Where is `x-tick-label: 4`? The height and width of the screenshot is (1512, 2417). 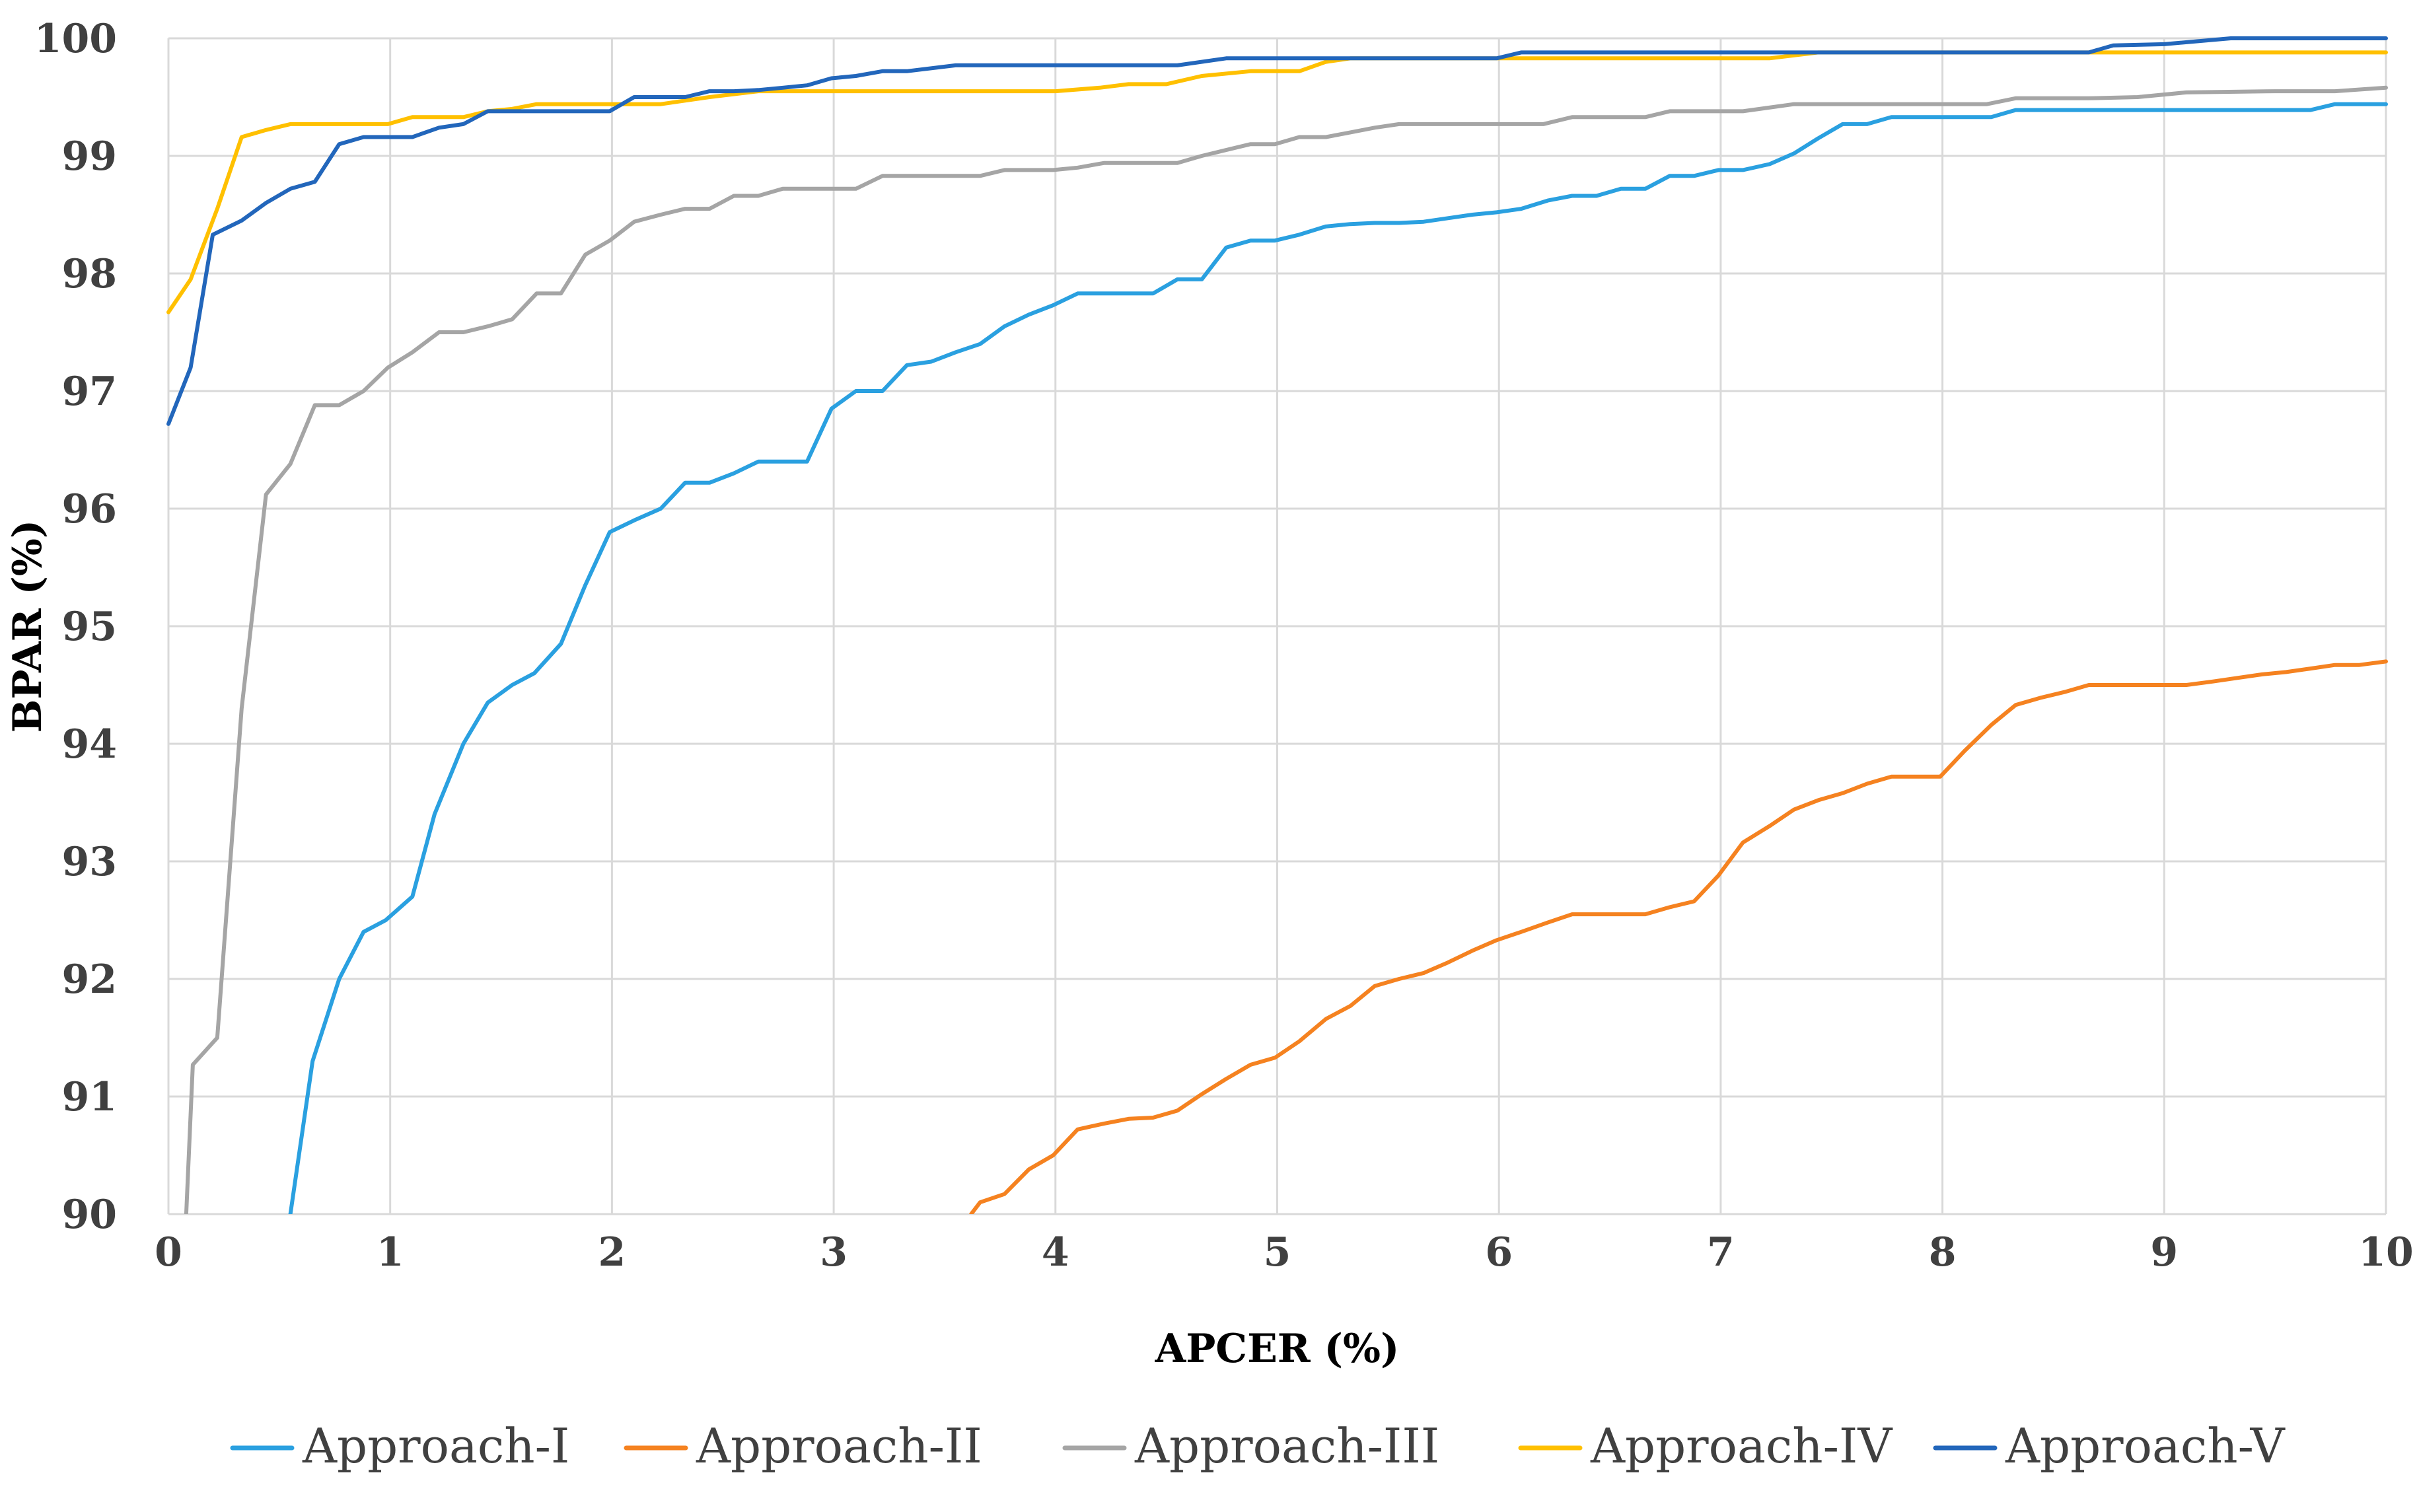 x-tick-label: 4 is located at coordinates (1055, 1252).